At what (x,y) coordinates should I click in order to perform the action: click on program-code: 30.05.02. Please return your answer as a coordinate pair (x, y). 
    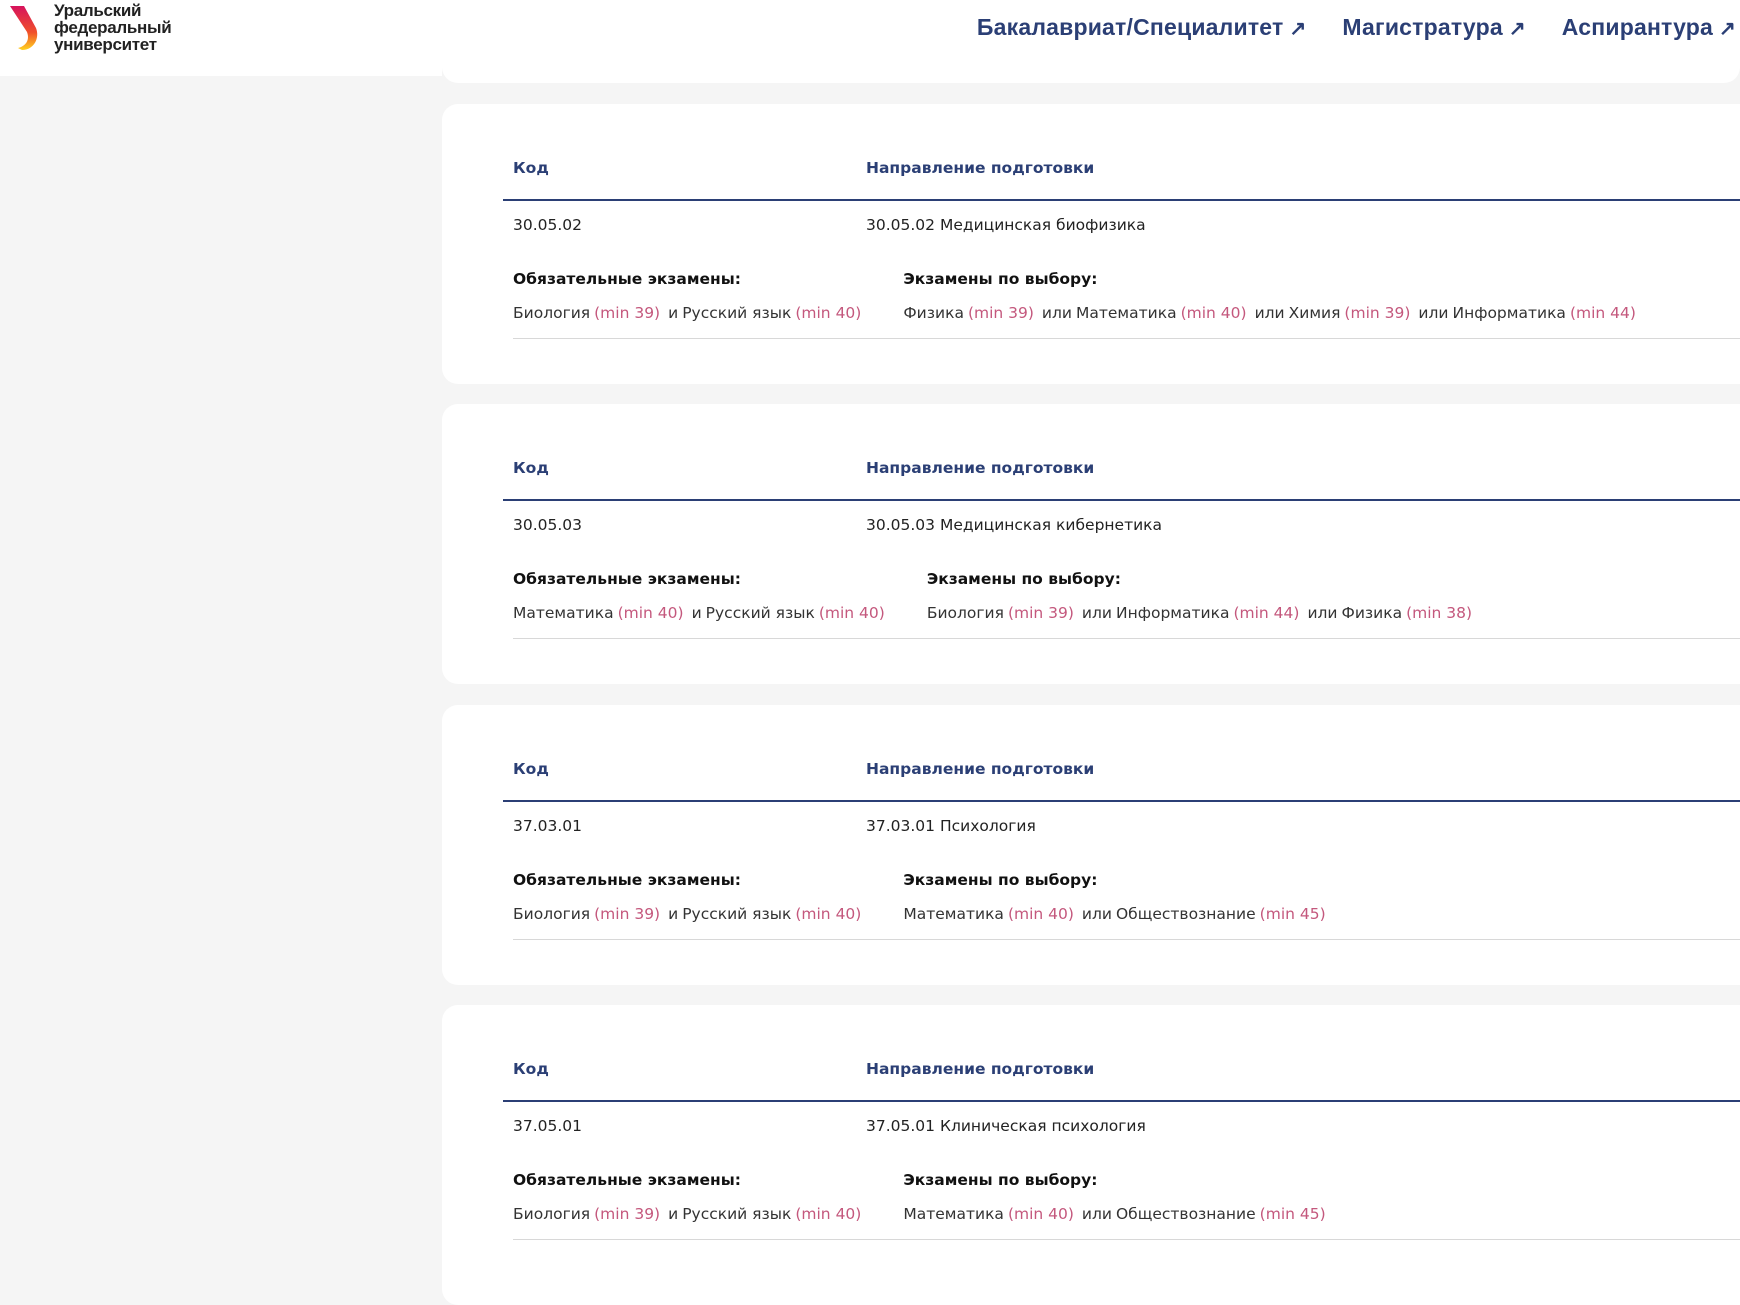
    Looking at the image, I should click on (548, 225).